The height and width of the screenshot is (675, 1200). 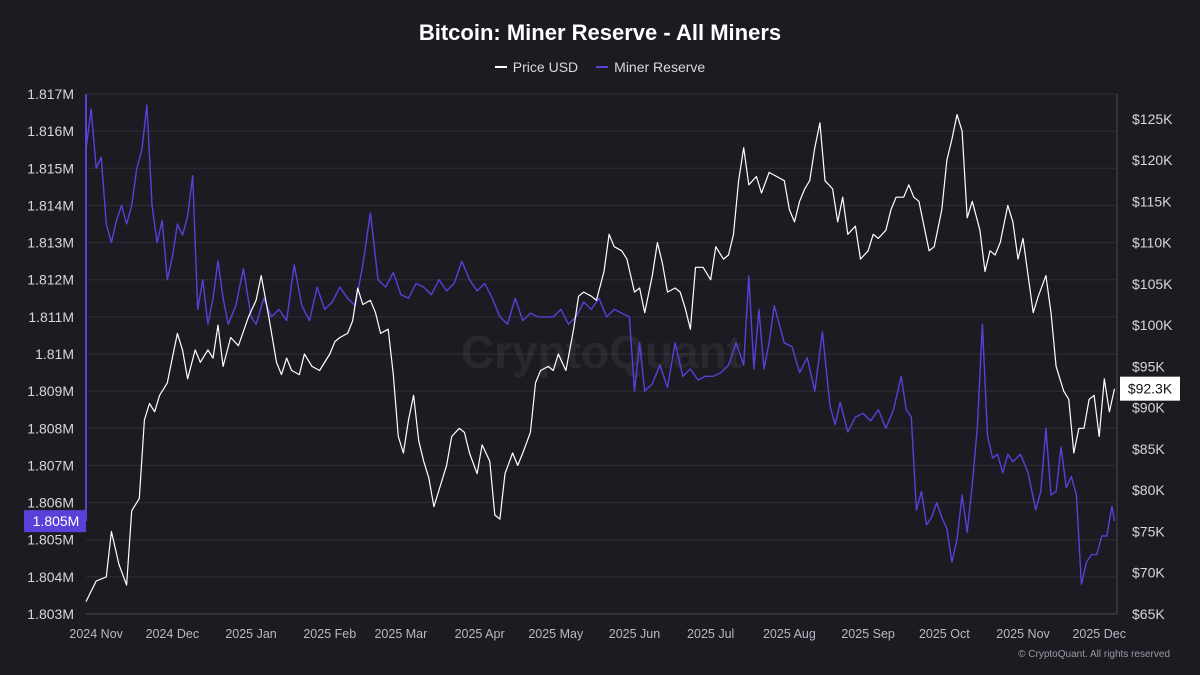 What do you see at coordinates (1148, 449) in the screenshot?
I see `right-tick-label-4: $85K` at bounding box center [1148, 449].